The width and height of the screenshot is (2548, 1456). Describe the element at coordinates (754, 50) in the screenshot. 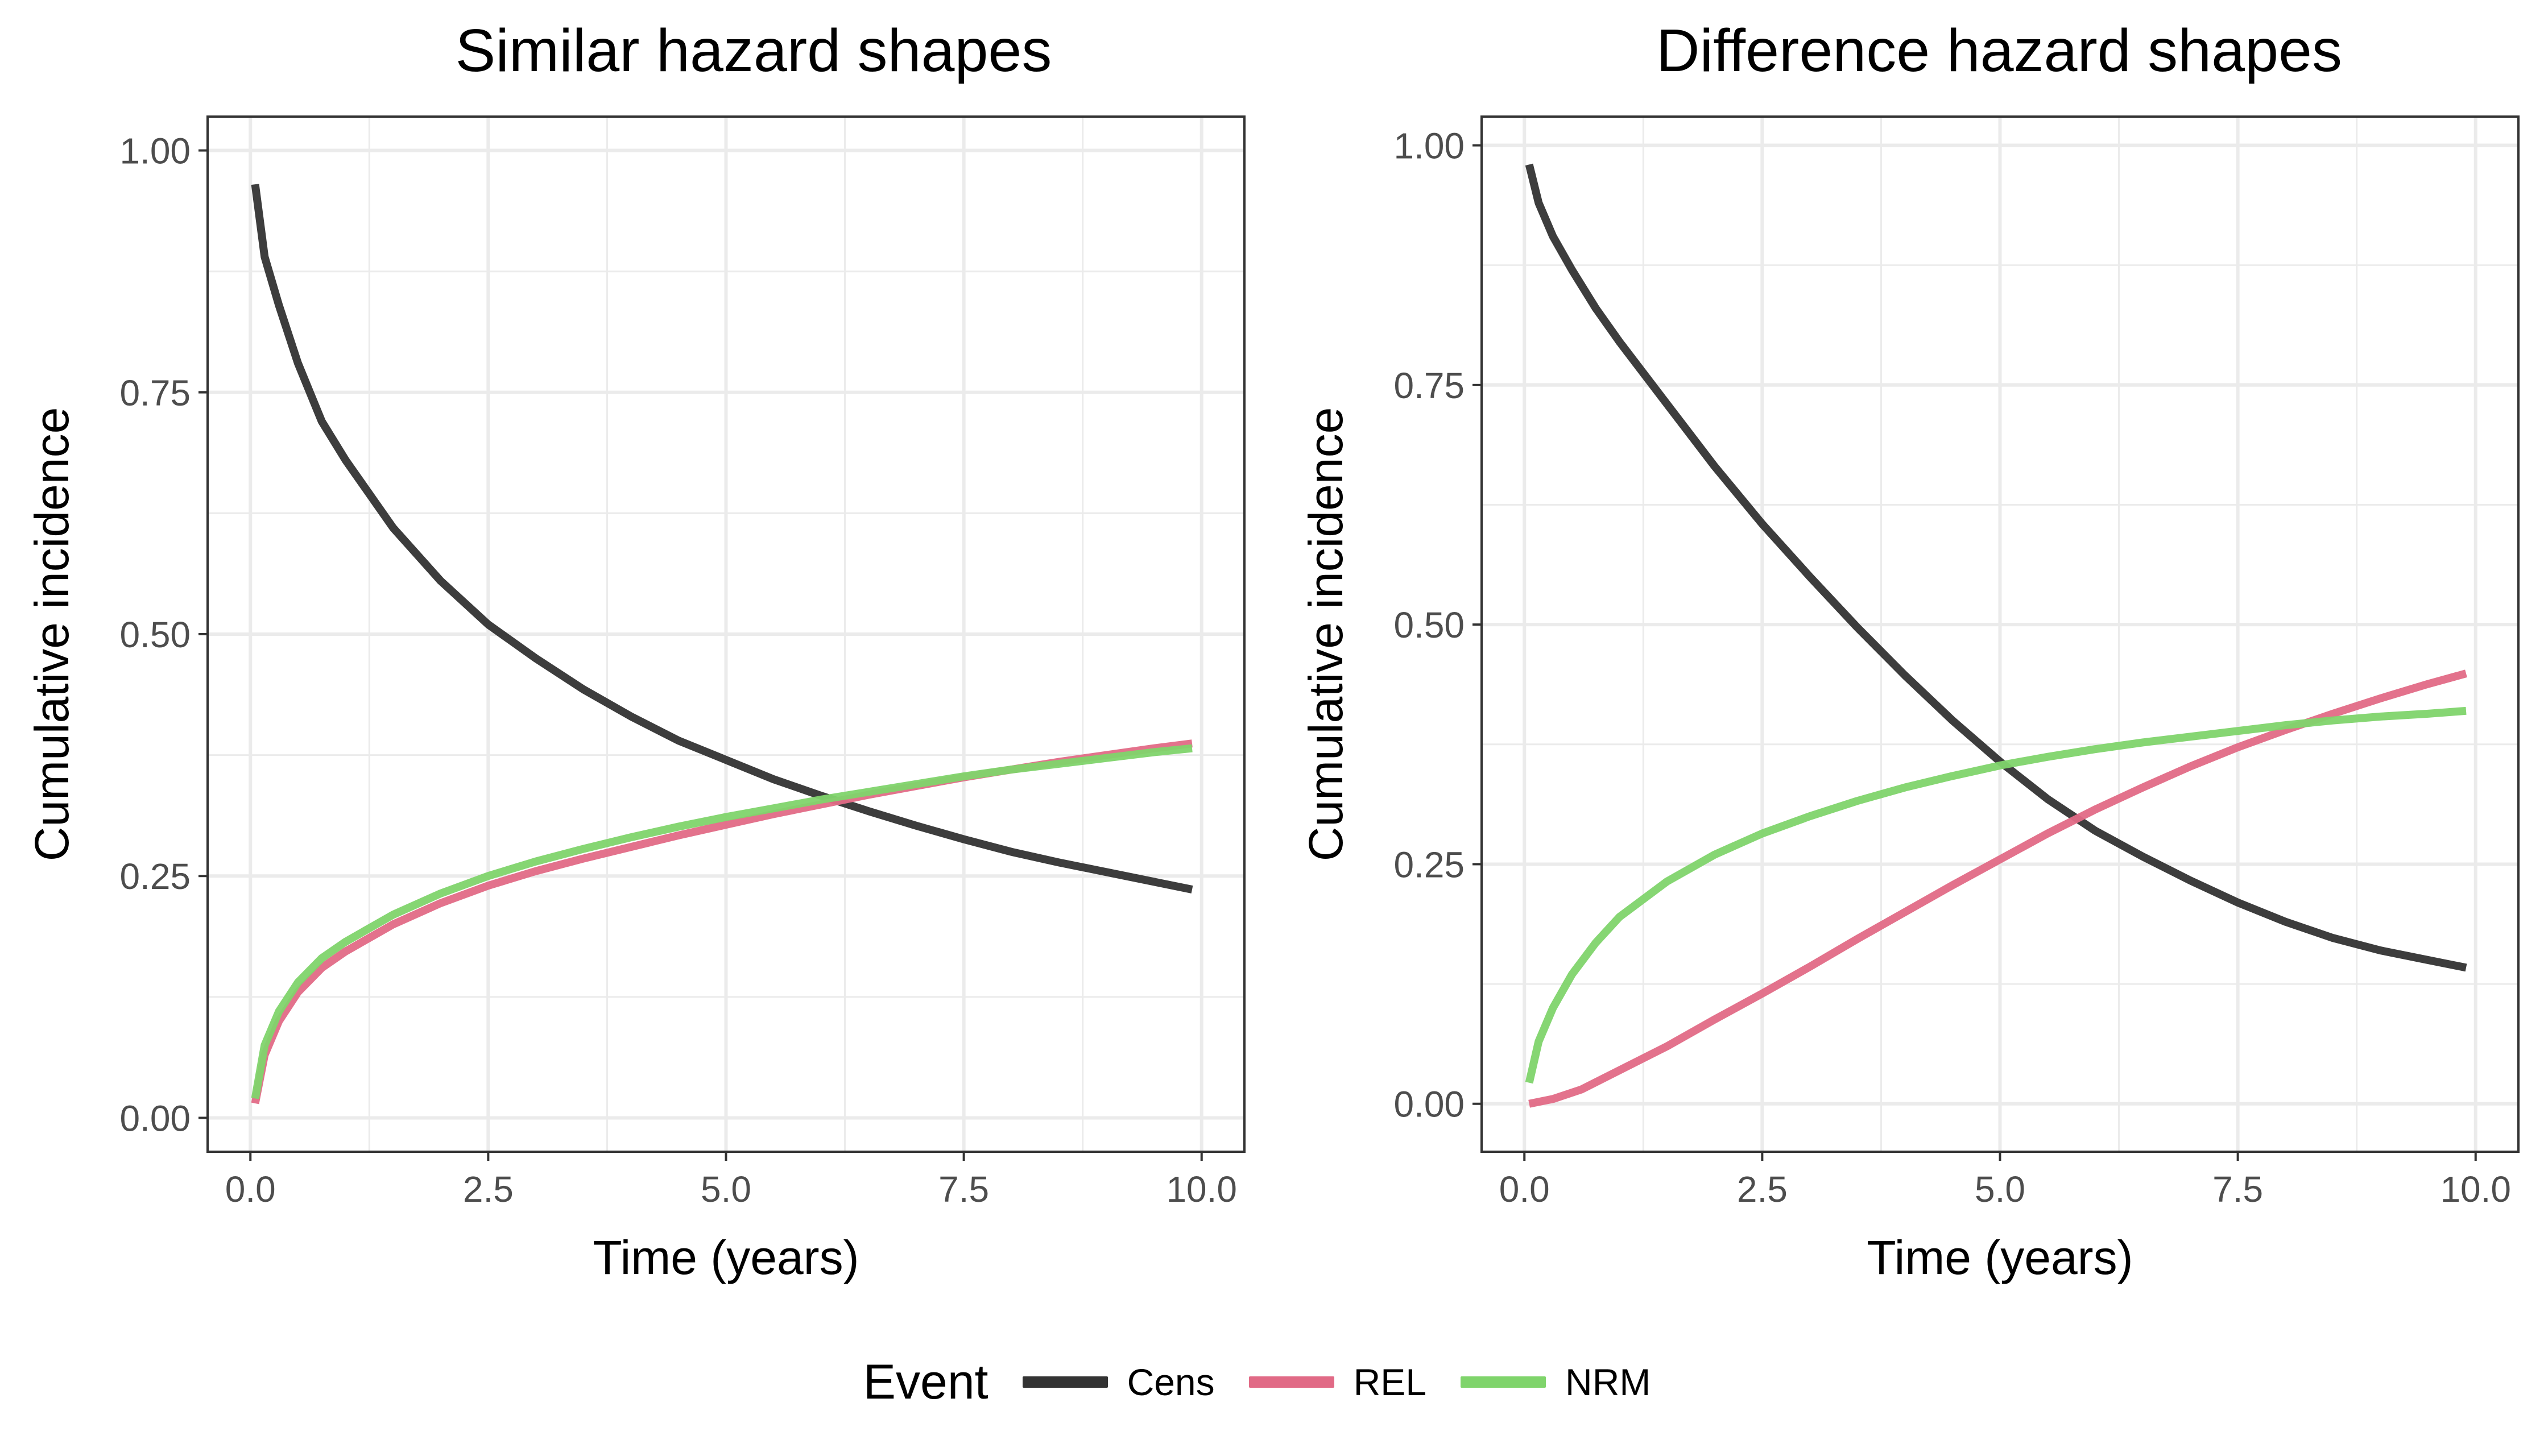

I see `chart-title: Similar hazard shapes` at that location.